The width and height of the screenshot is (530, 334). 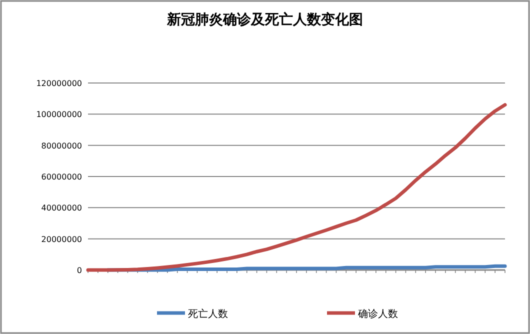 What do you see at coordinates (208, 314) in the screenshot?
I see `legend-label: 死亡人数` at bounding box center [208, 314].